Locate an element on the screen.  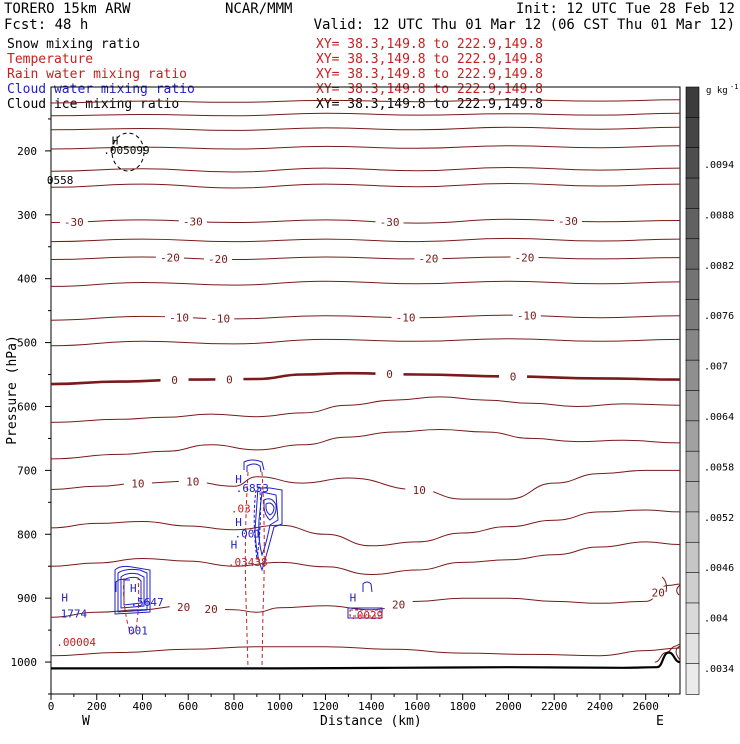
colorbar-tick-3: .0076 is located at coordinates (719, 316).